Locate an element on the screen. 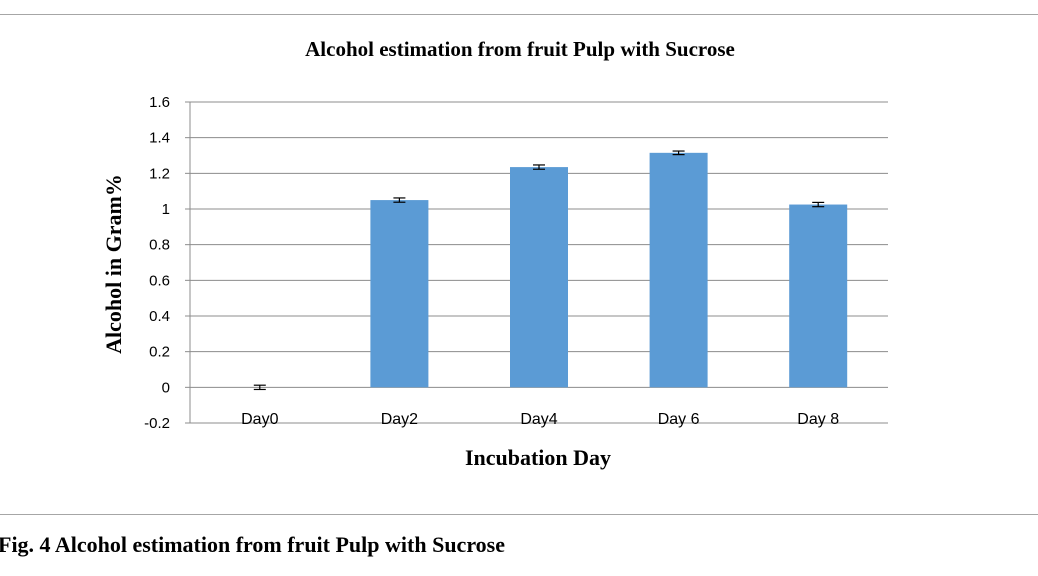 Image resolution: width=1038 pixels, height=576 pixels. y-tick-label: 1 is located at coordinates (166, 209).